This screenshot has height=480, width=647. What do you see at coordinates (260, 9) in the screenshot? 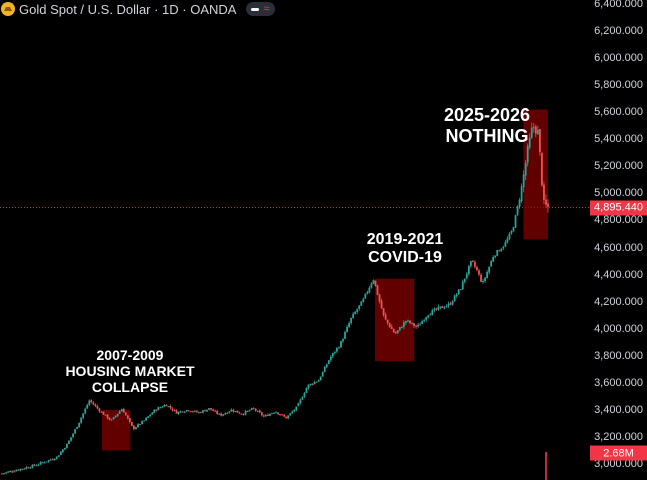
I see `status-pill: ≈` at bounding box center [260, 9].